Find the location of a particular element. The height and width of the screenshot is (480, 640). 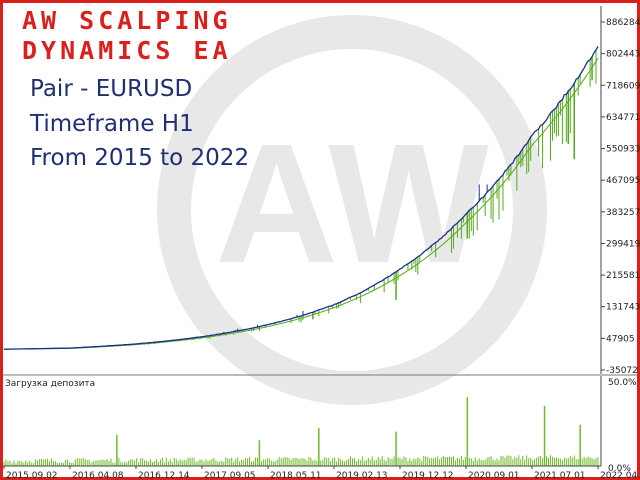

x-tick-label: 2019.12.12 is located at coordinates (428, 475).